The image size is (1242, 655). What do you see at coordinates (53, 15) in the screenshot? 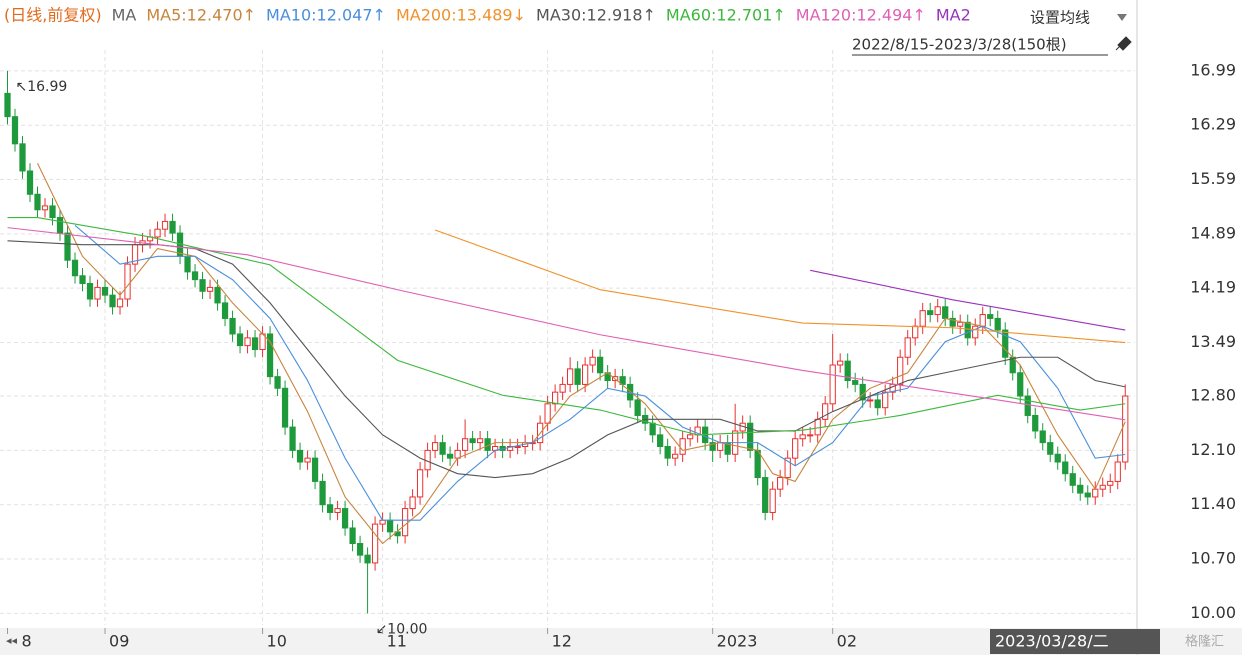
I see `legend-entry: (日线,前复权)` at bounding box center [53, 15].